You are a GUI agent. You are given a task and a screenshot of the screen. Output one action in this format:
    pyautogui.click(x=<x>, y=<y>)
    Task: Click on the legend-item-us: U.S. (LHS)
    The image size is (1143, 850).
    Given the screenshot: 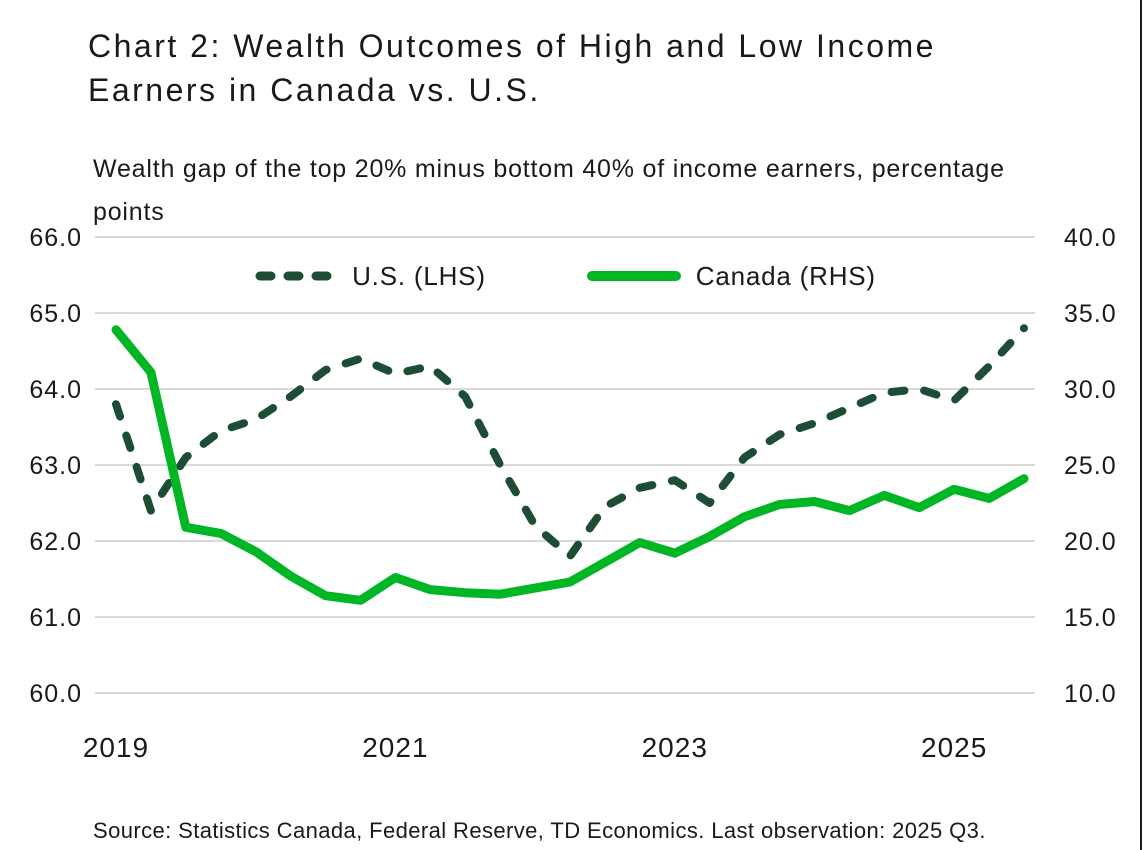 What is the action you would take?
    pyautogui.click(x=370, y=276)
    